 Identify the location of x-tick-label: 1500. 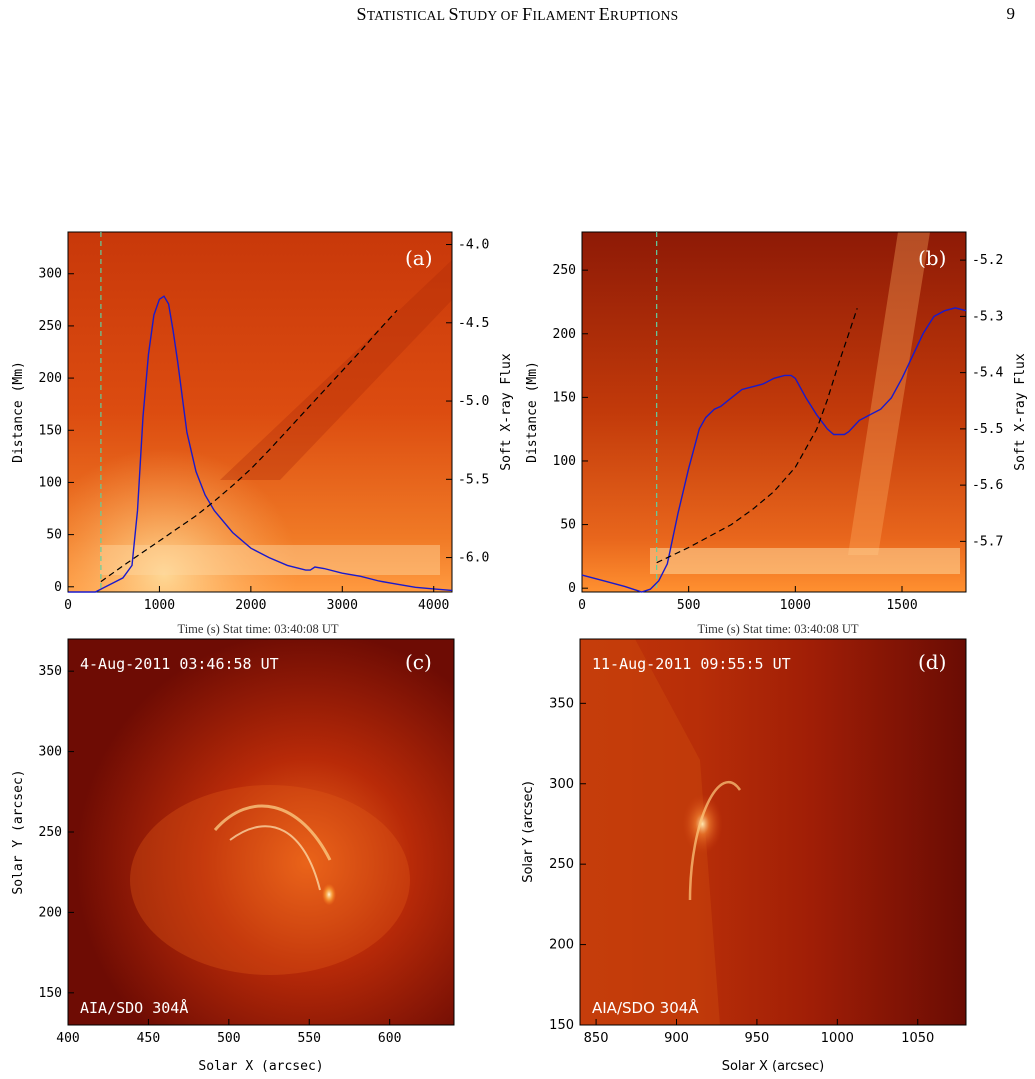
(901, 605).